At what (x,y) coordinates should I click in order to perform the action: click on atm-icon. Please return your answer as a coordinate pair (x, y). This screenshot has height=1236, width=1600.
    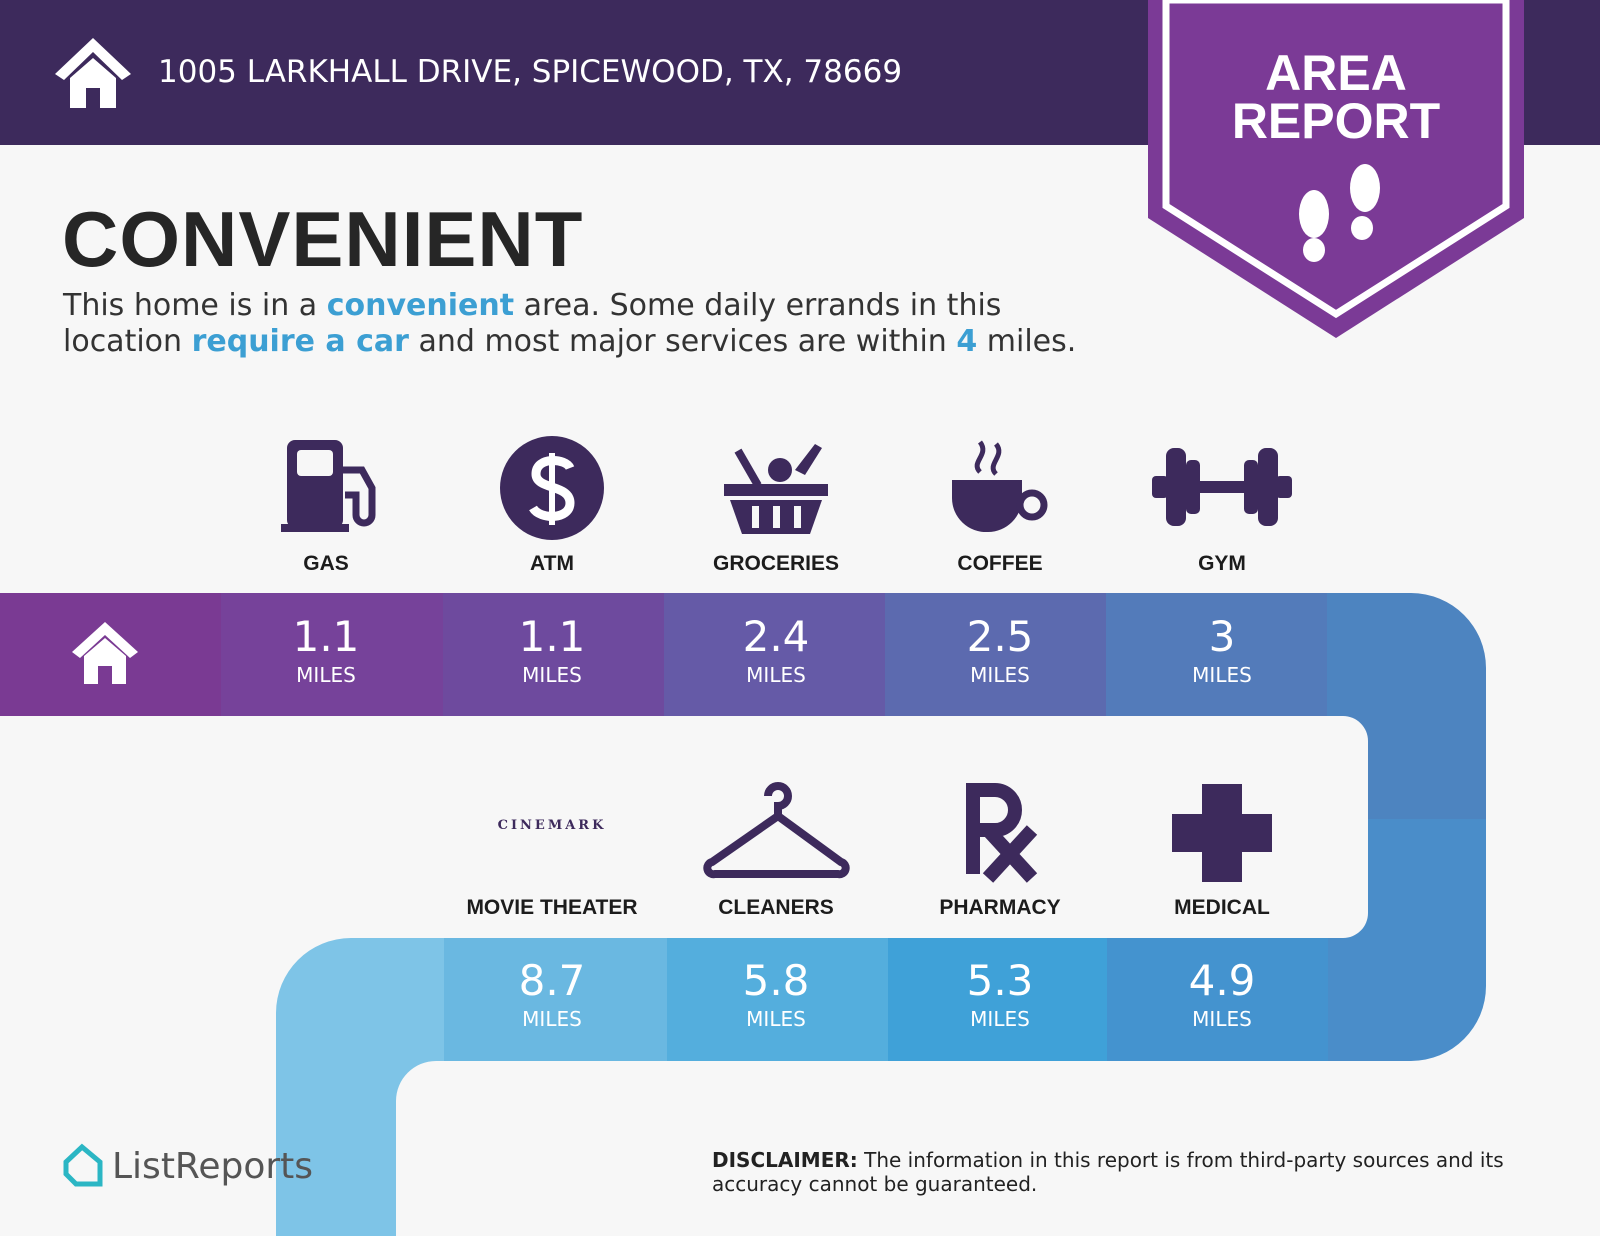
    Looking at the image, I should click on (552, 488).